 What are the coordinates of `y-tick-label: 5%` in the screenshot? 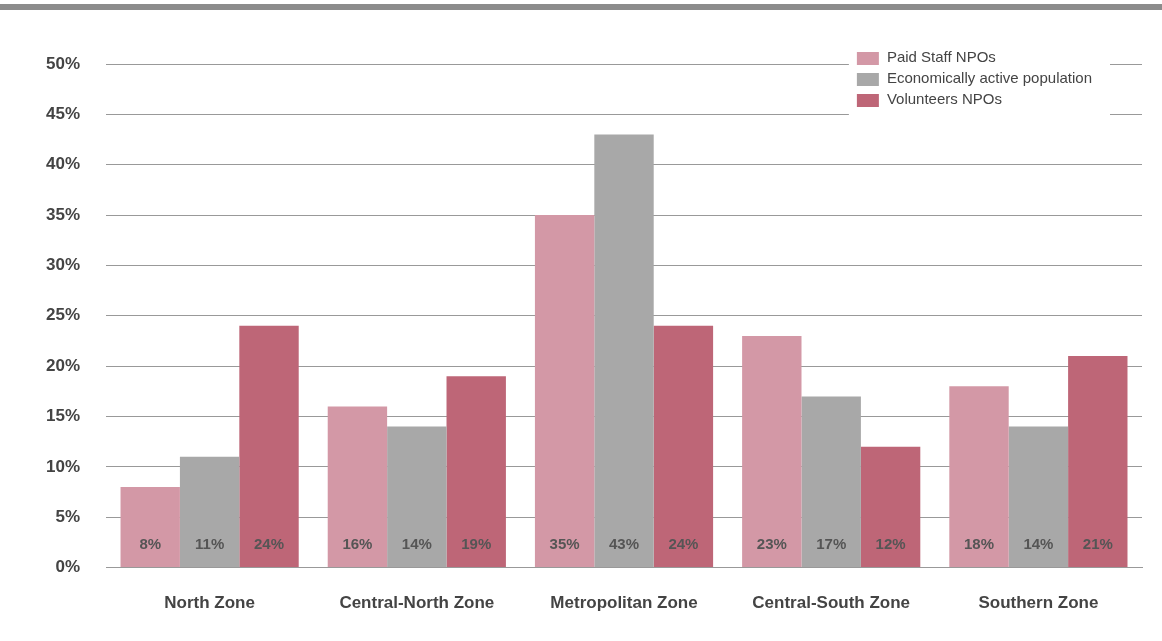 It's located at (68, 516).